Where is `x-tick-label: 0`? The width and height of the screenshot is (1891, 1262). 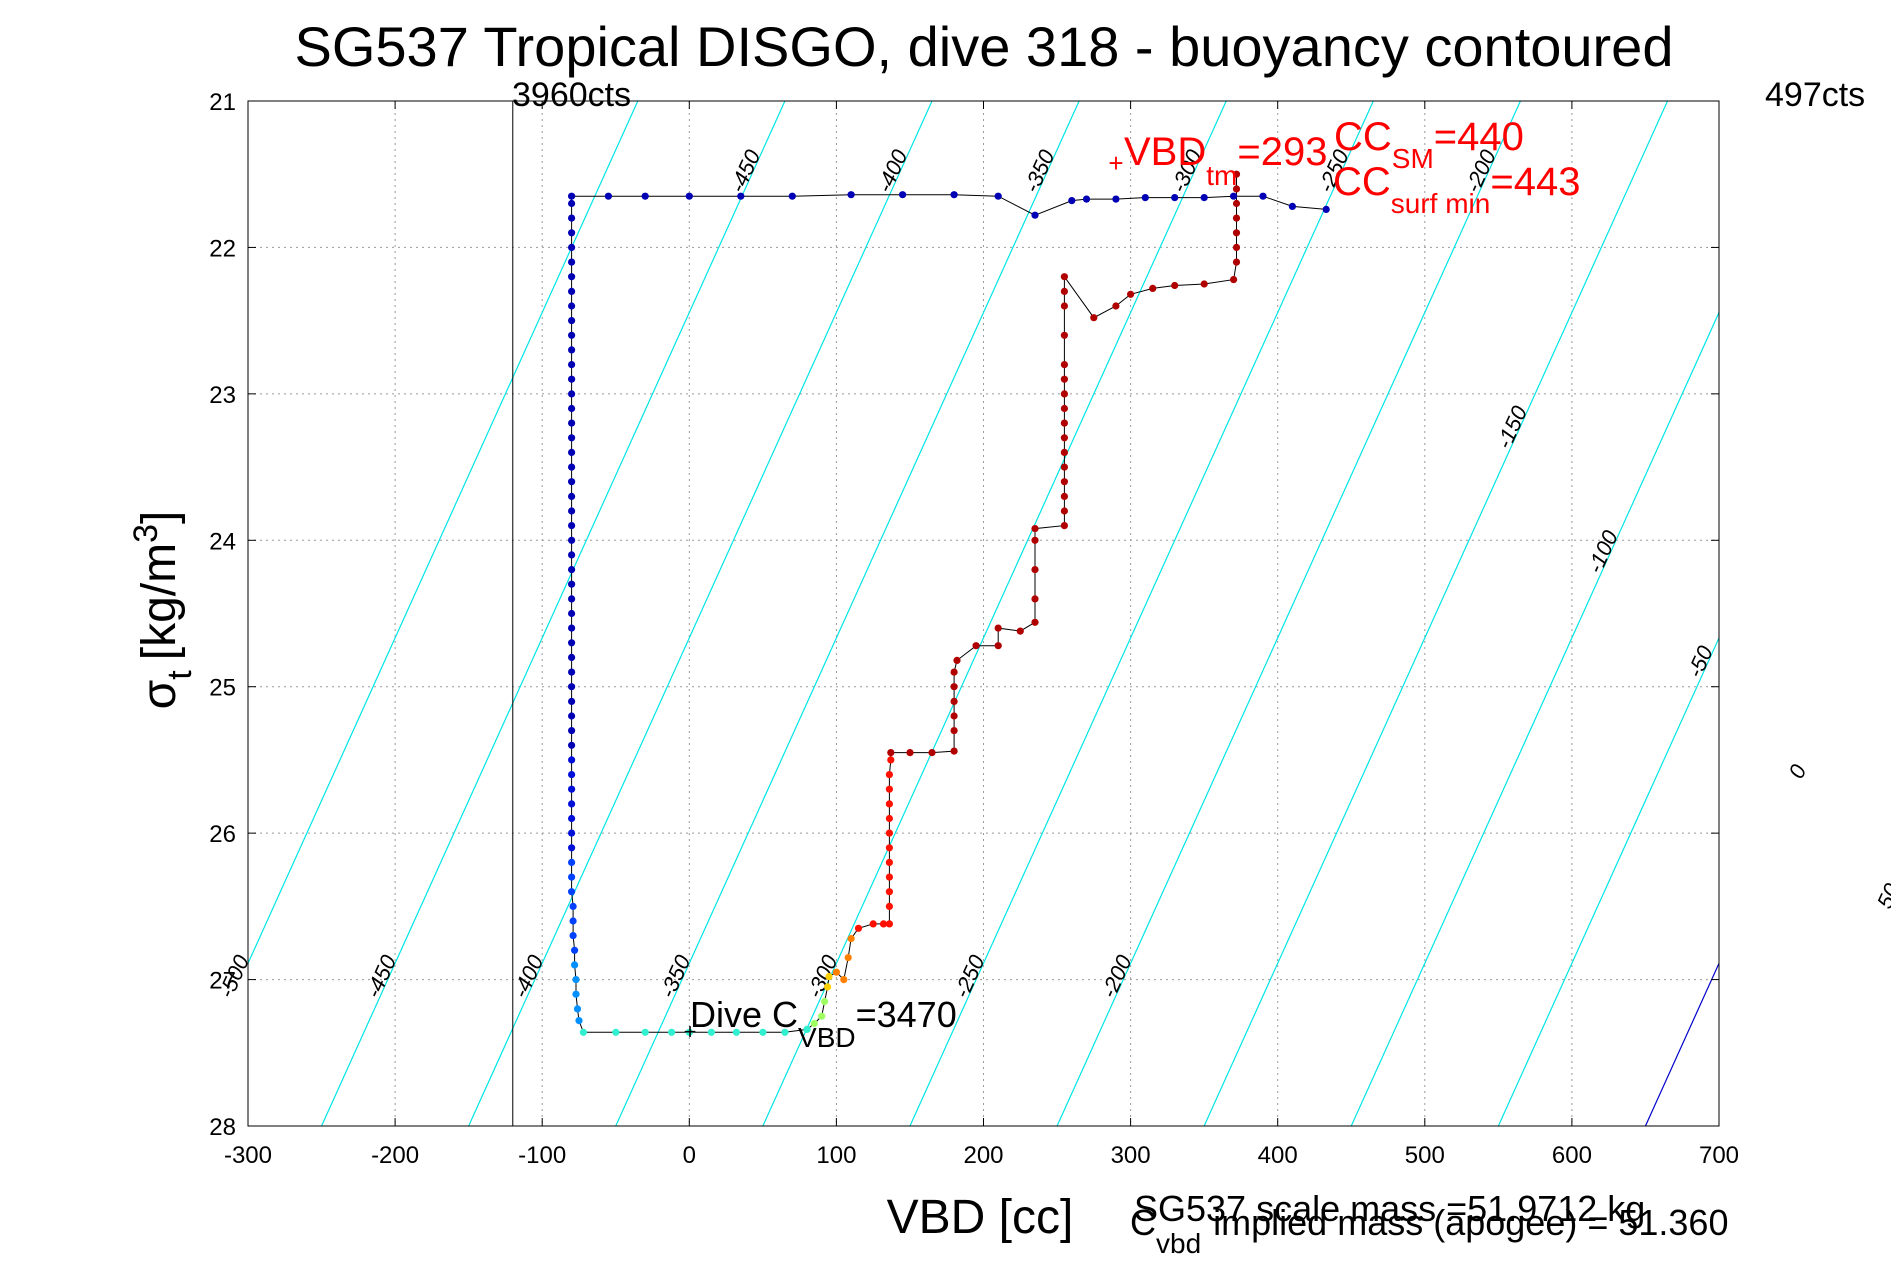 x-tick-label: 0 is located at coordinates (689, 1155).